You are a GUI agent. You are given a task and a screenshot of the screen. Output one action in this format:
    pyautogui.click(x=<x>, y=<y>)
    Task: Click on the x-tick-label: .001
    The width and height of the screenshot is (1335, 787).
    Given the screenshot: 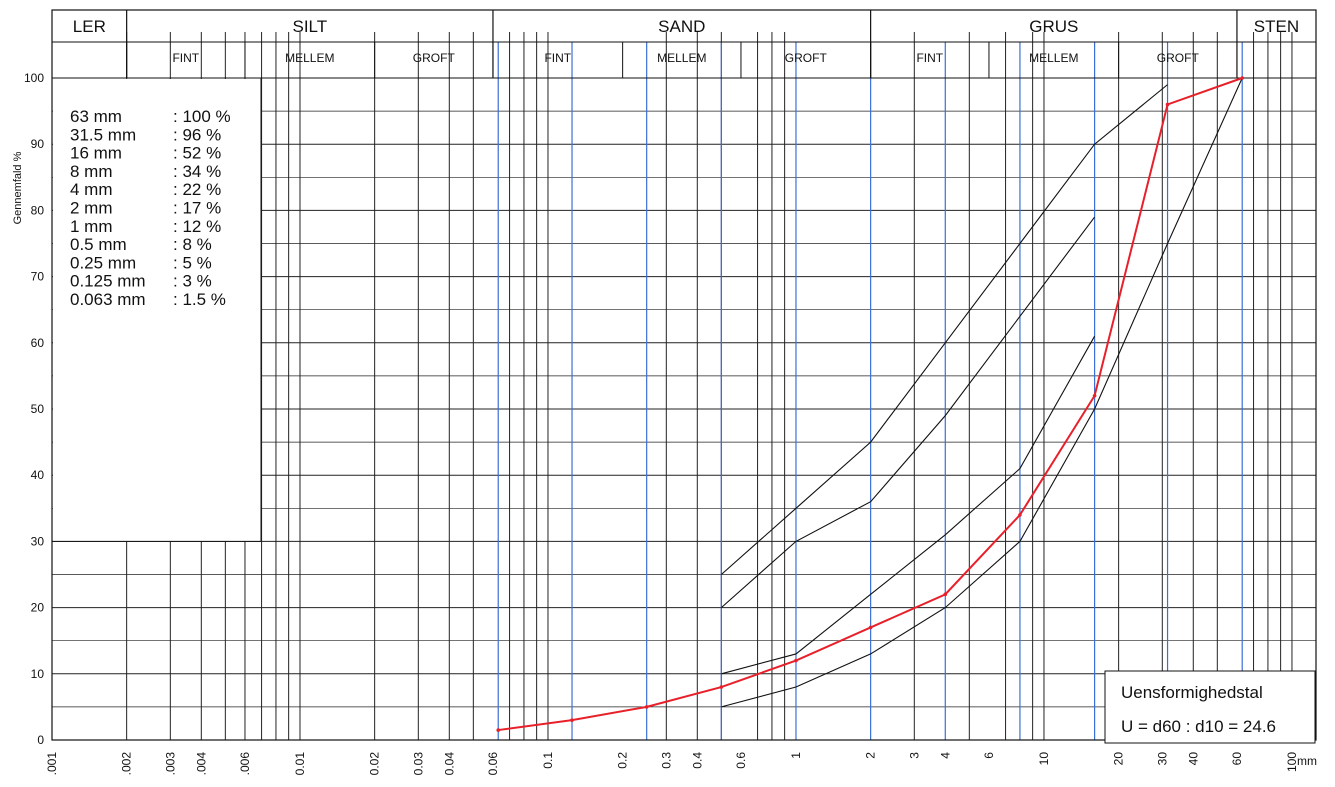 What is the action you would take?
    pyautogui.click(x=52, y=764)
    